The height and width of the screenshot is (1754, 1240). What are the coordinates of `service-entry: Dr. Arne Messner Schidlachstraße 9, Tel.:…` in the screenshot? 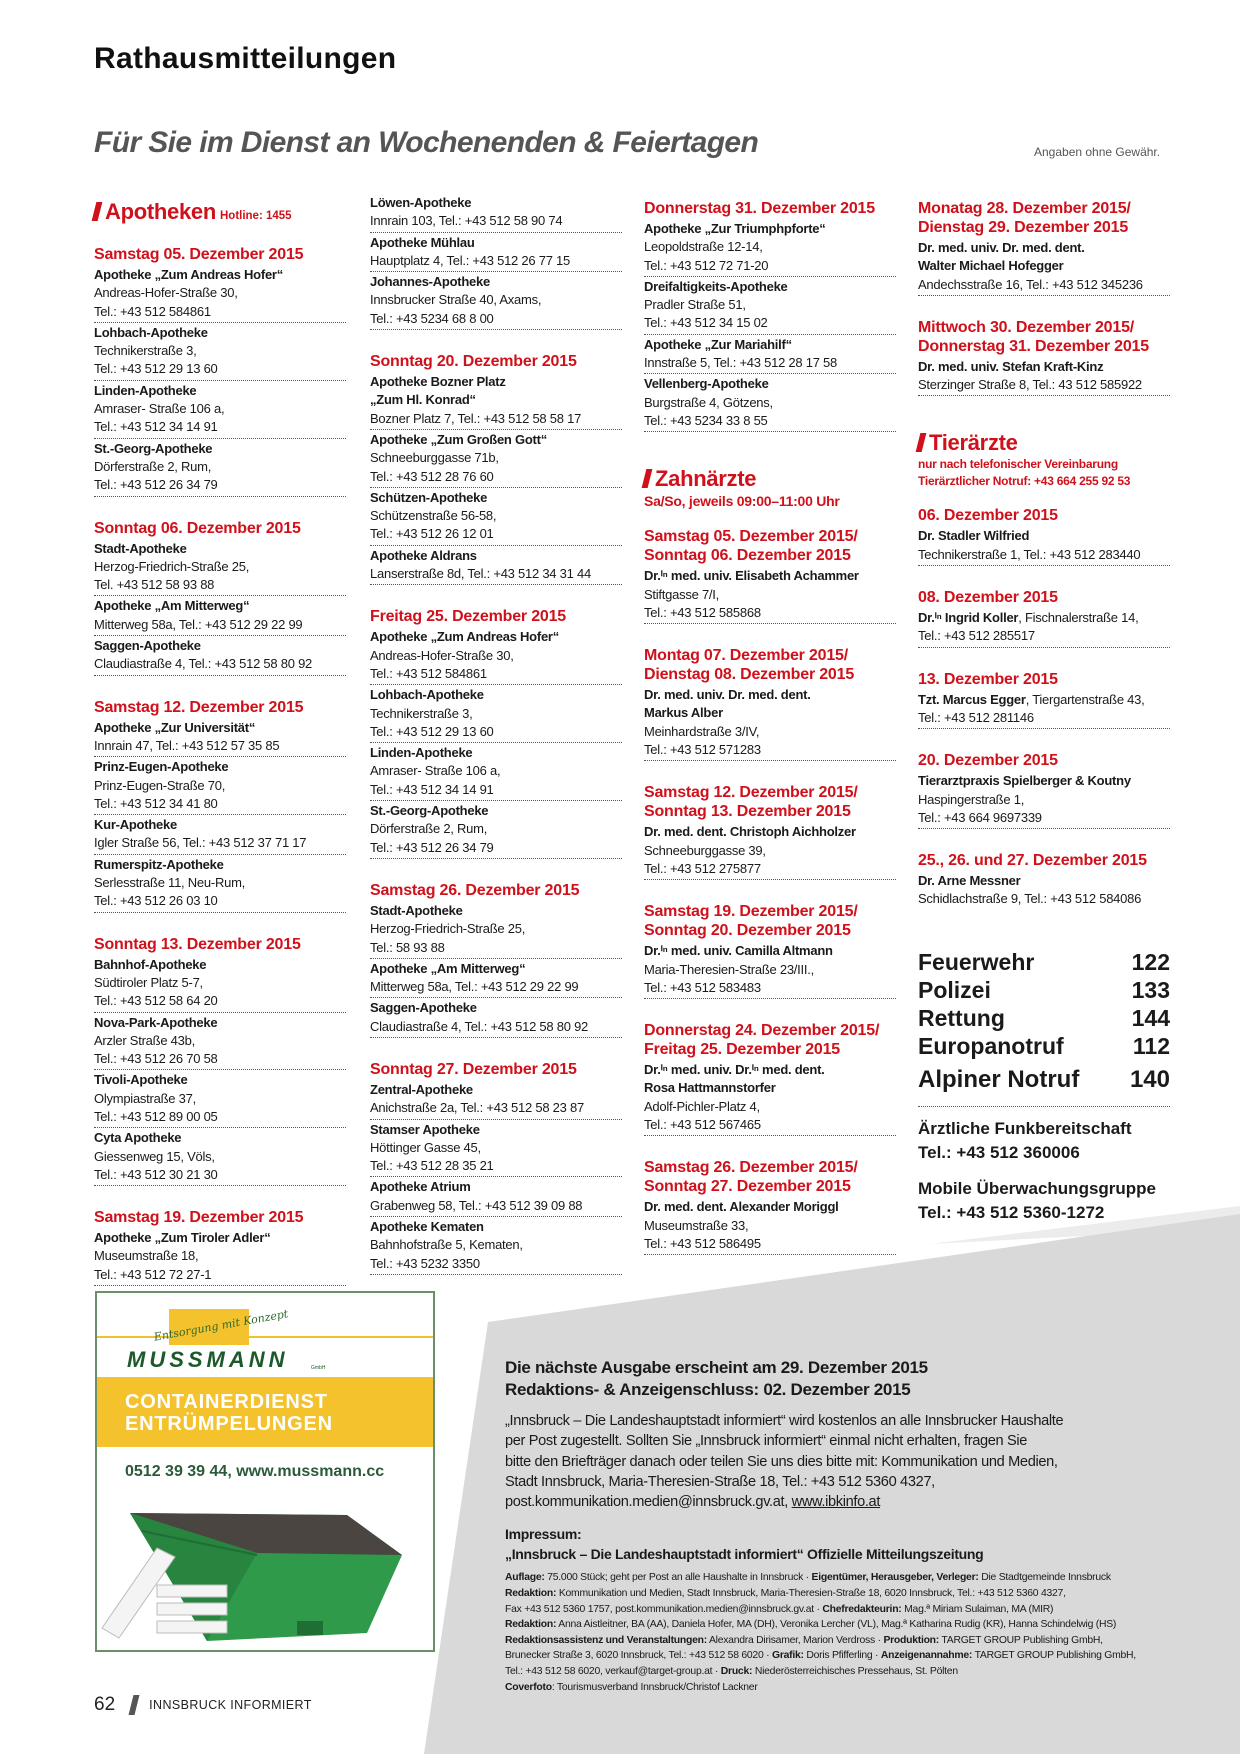 It's located at (1044, 891).